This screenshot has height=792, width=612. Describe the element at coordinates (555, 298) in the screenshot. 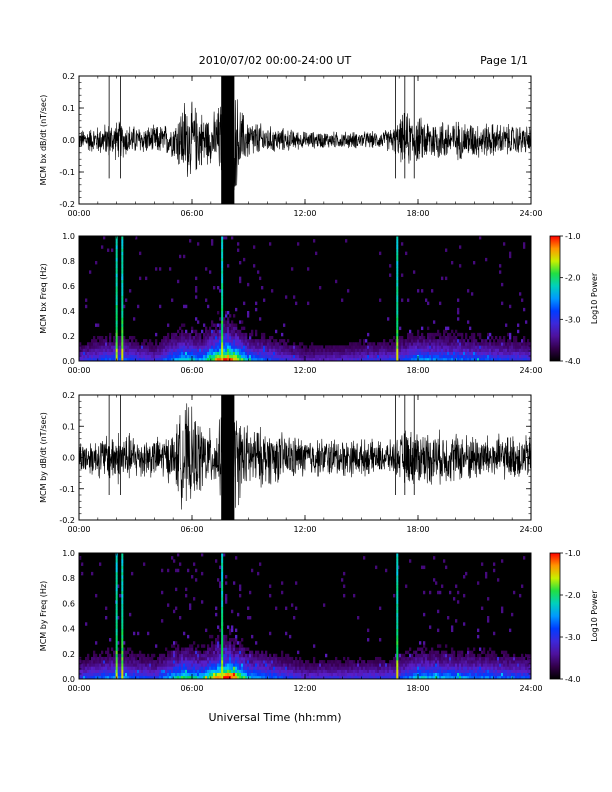

I see `colorbar` at that location.